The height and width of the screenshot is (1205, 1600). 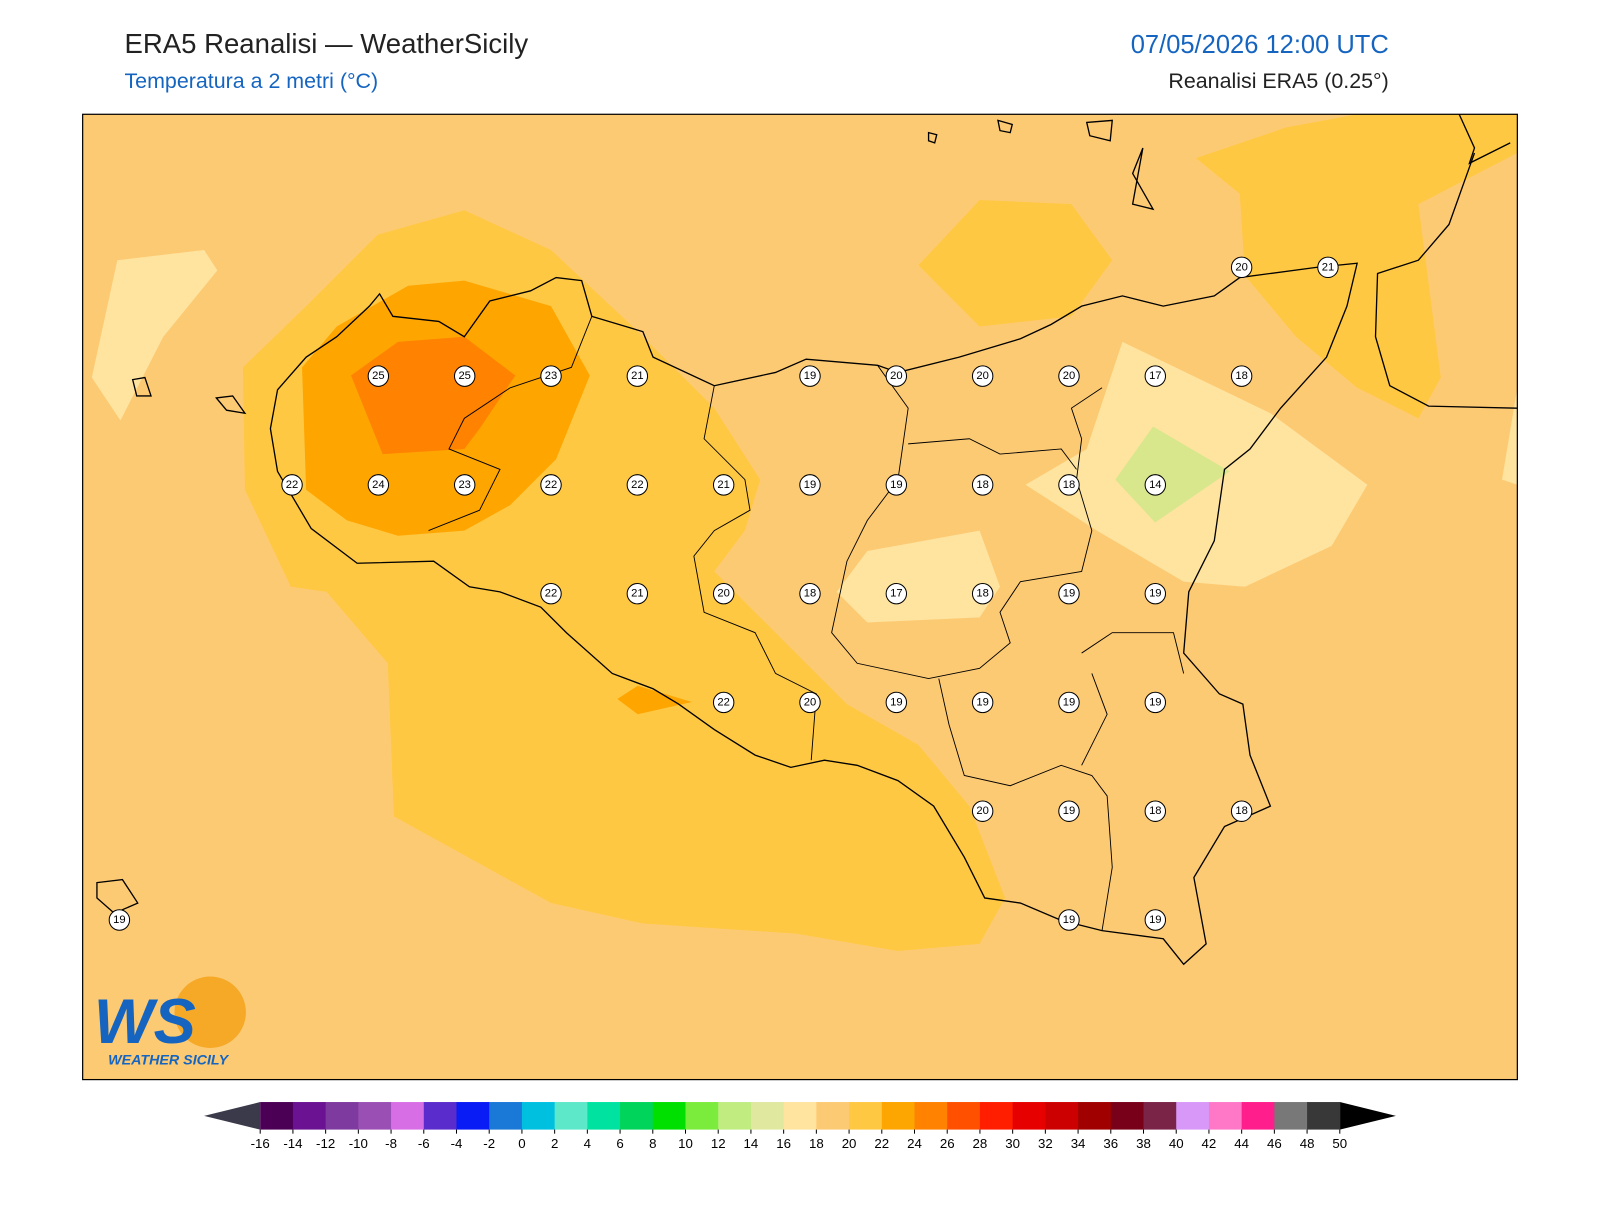 What do you see at coordinates (980, 1143) in the screenshot?
I see `colorbar-tick-label: 28` at bounding box center [980, 1143].